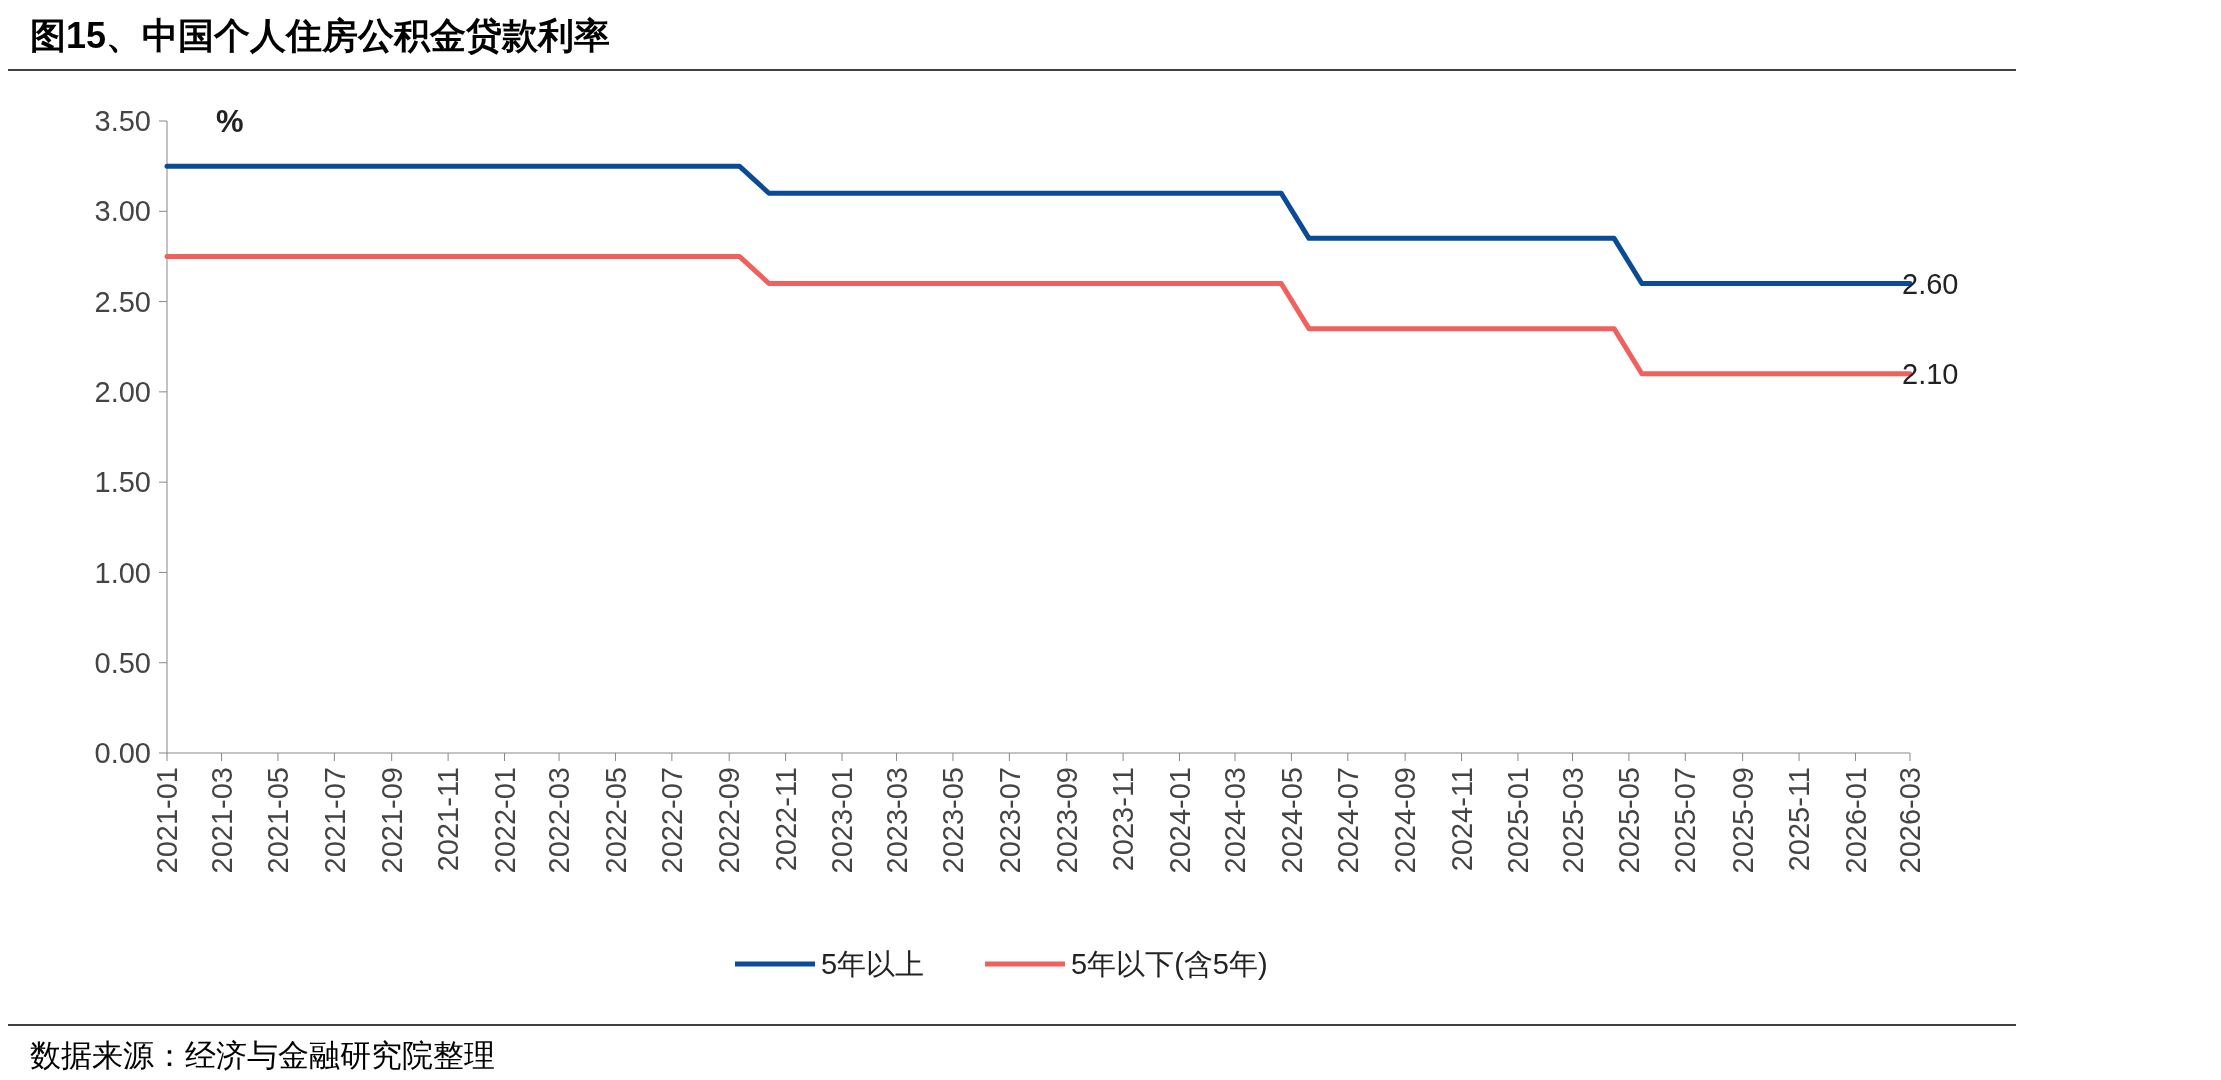 The width and height of the screenshot is (2221, 1080). What do you see at coordinates (262, 1055) in the screenshot?
I see `source-note: 数据来源：经济与金融研究院整理` at bounding box center [262, 1055].